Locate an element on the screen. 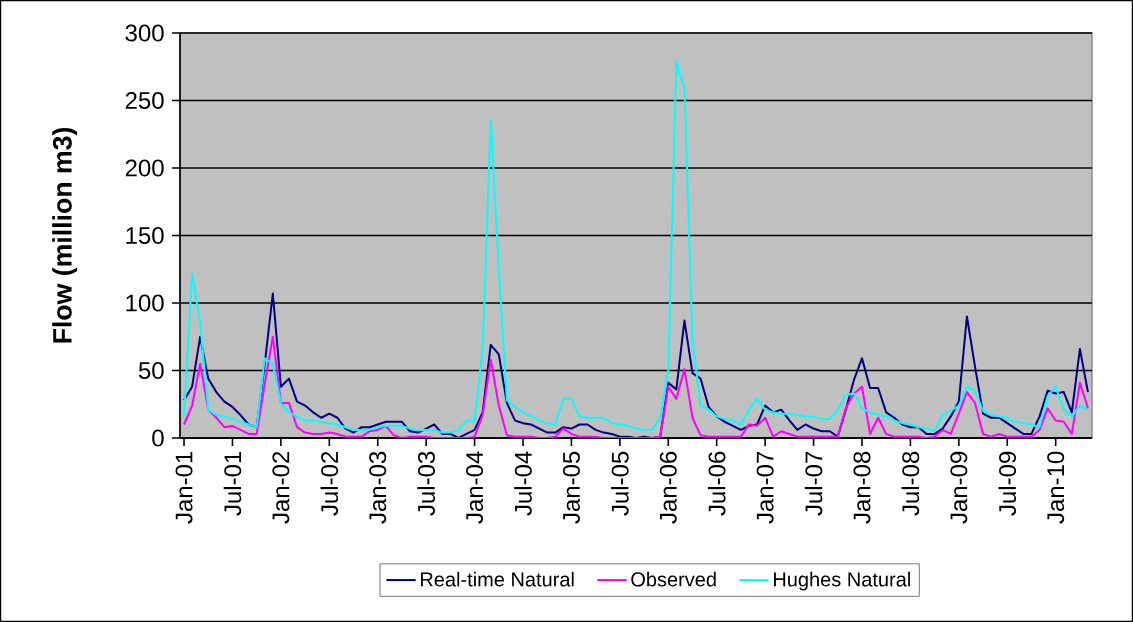 This screenshot has height=622, width=1133. x-tick-label: Jan-06 is located at coordinates (668, 487).